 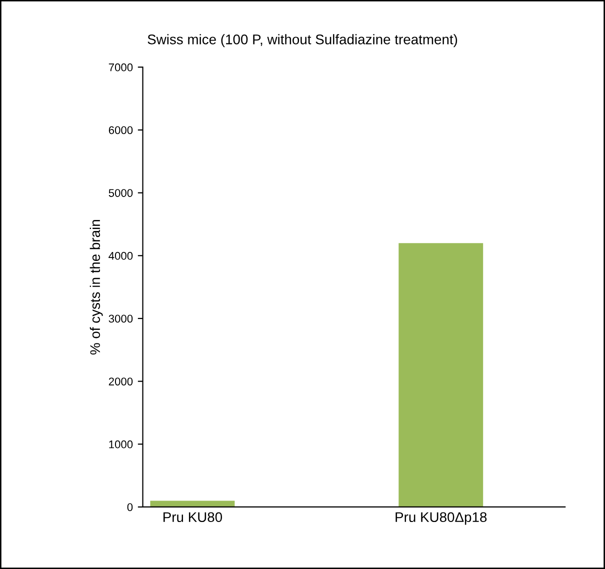 I want to click on y-tick-label: 4000, so click(x=120, y=256).